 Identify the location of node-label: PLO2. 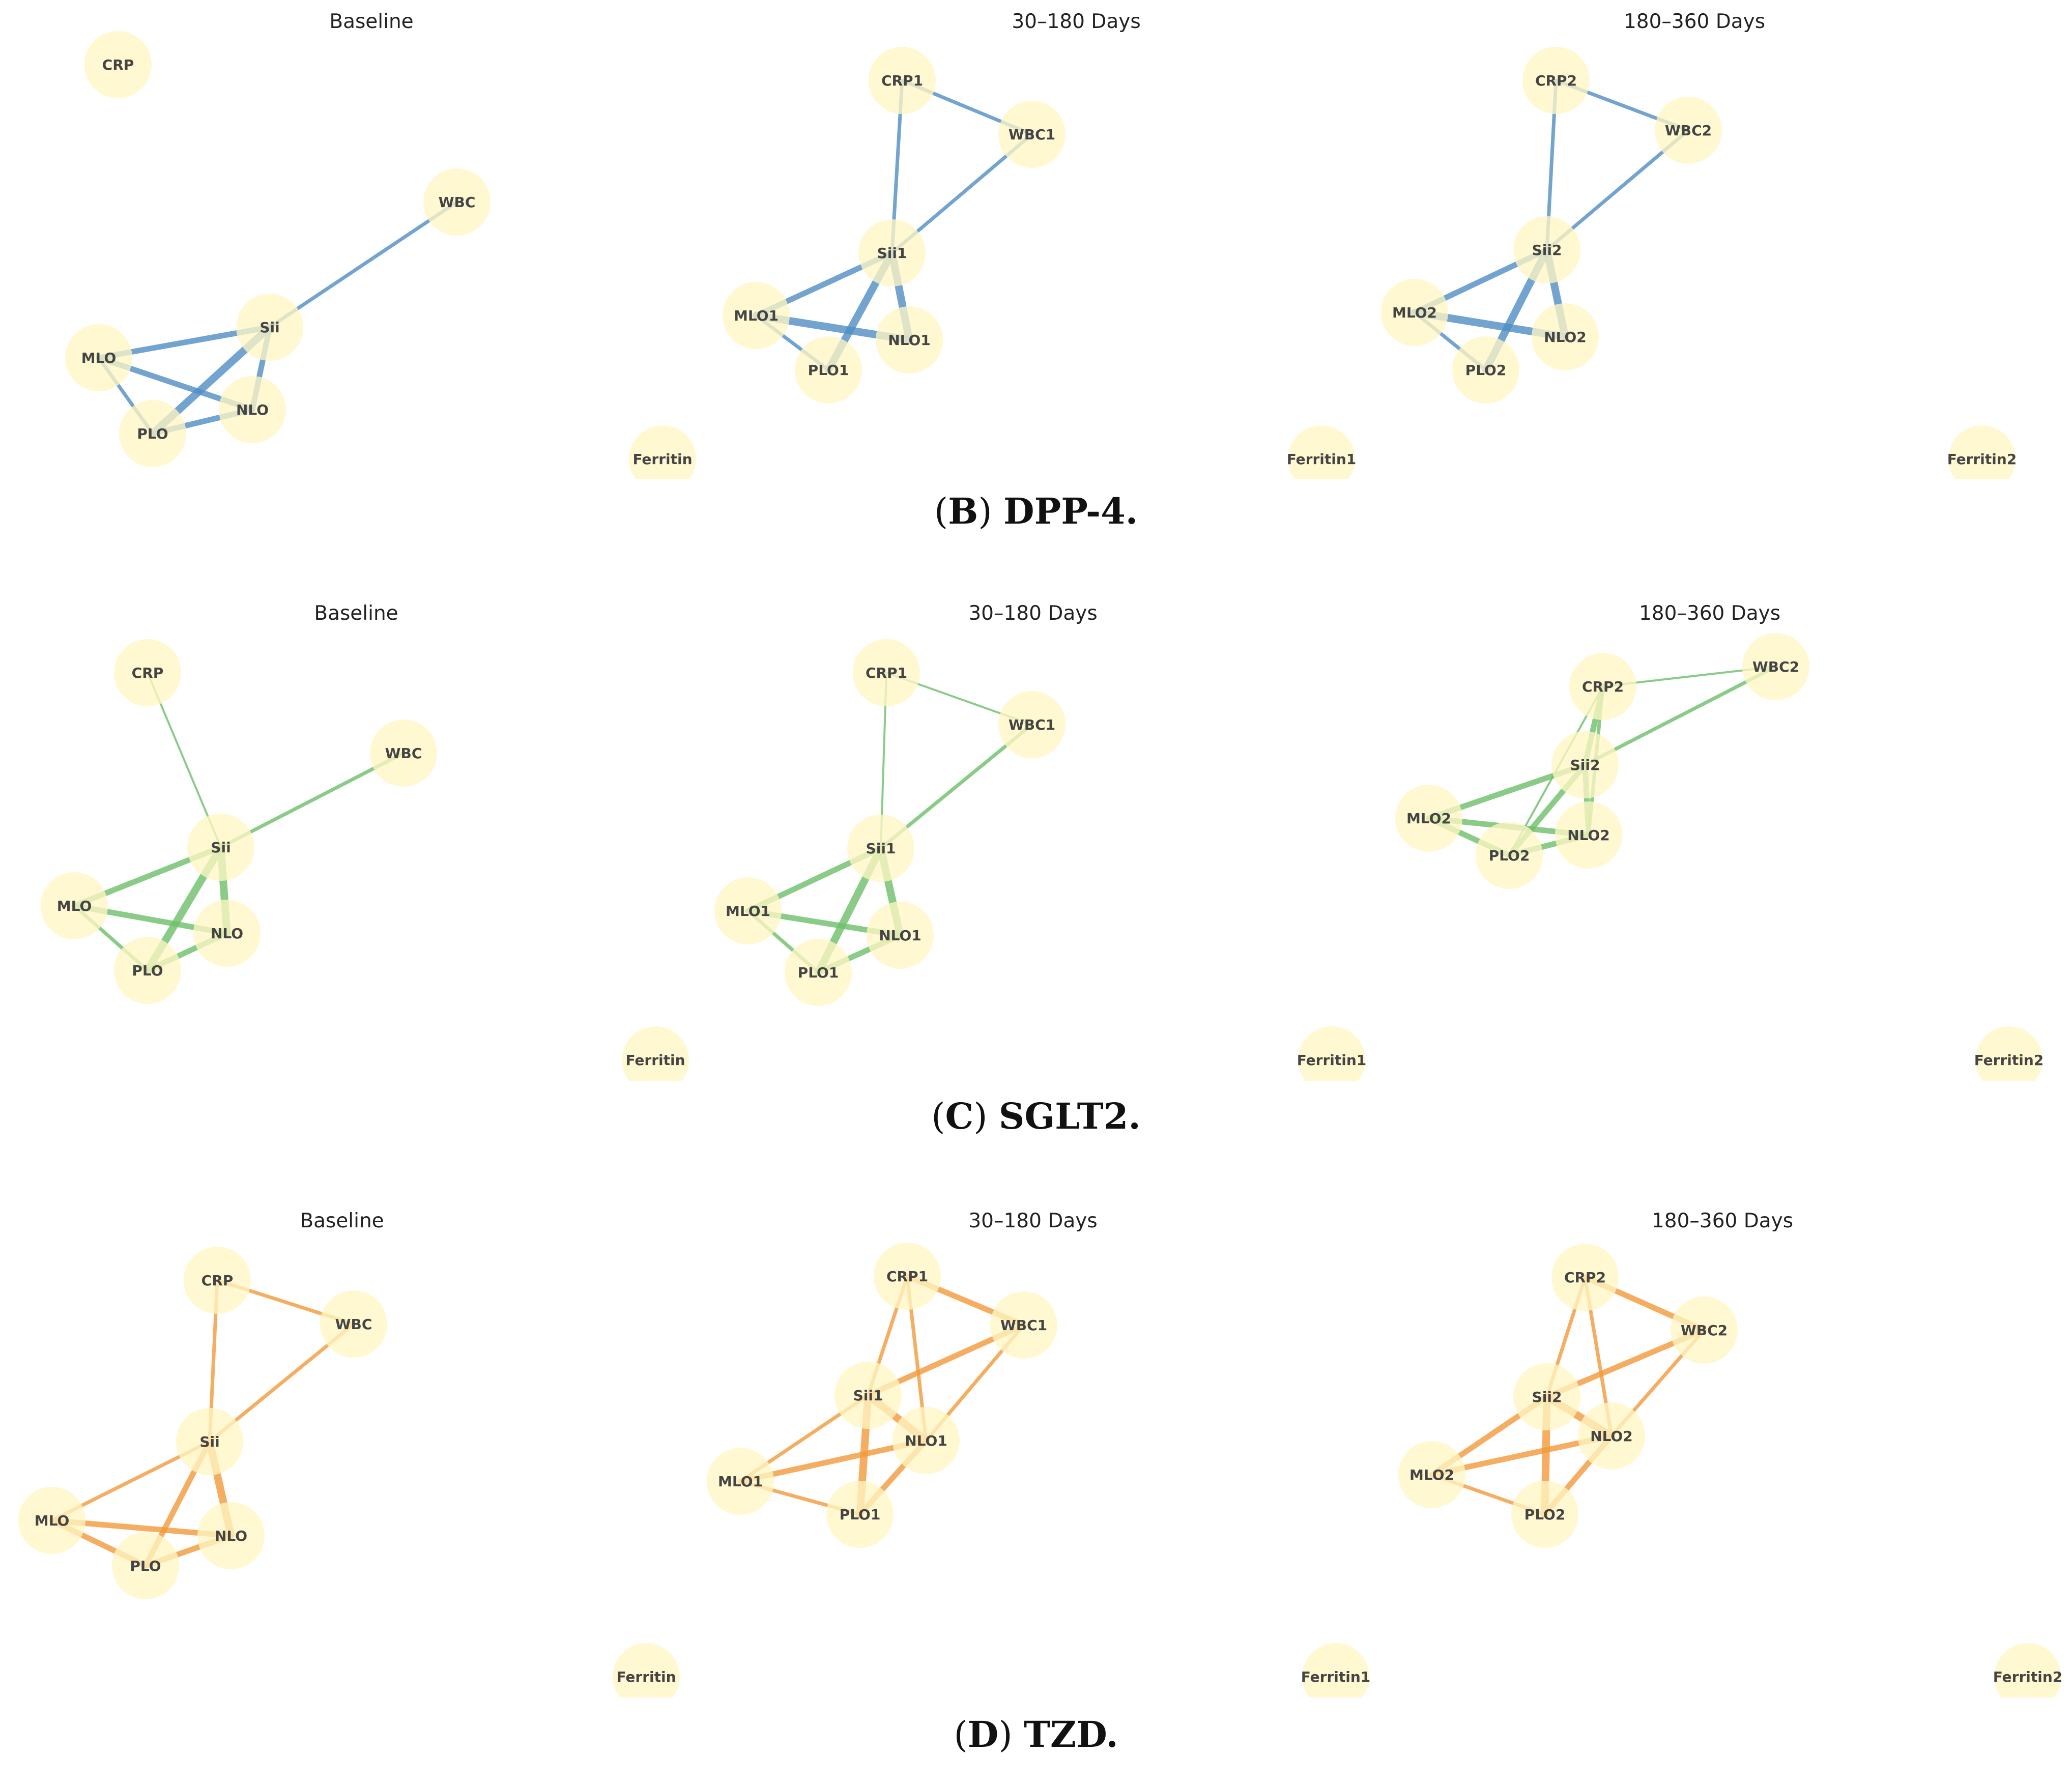
(1545, 1514).